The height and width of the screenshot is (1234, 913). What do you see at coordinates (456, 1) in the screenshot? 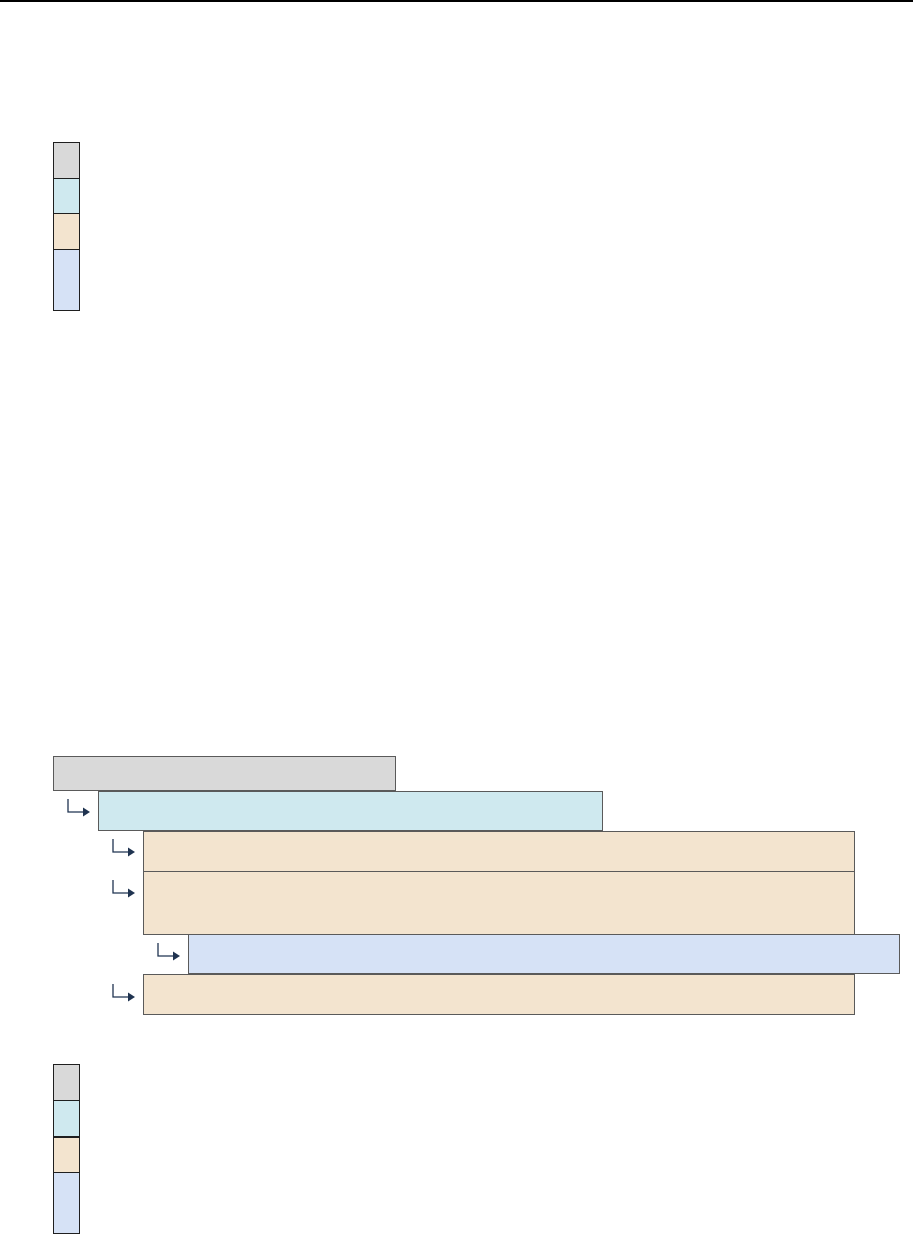
I see `page-top-rule` at bounding box center [456, 1].